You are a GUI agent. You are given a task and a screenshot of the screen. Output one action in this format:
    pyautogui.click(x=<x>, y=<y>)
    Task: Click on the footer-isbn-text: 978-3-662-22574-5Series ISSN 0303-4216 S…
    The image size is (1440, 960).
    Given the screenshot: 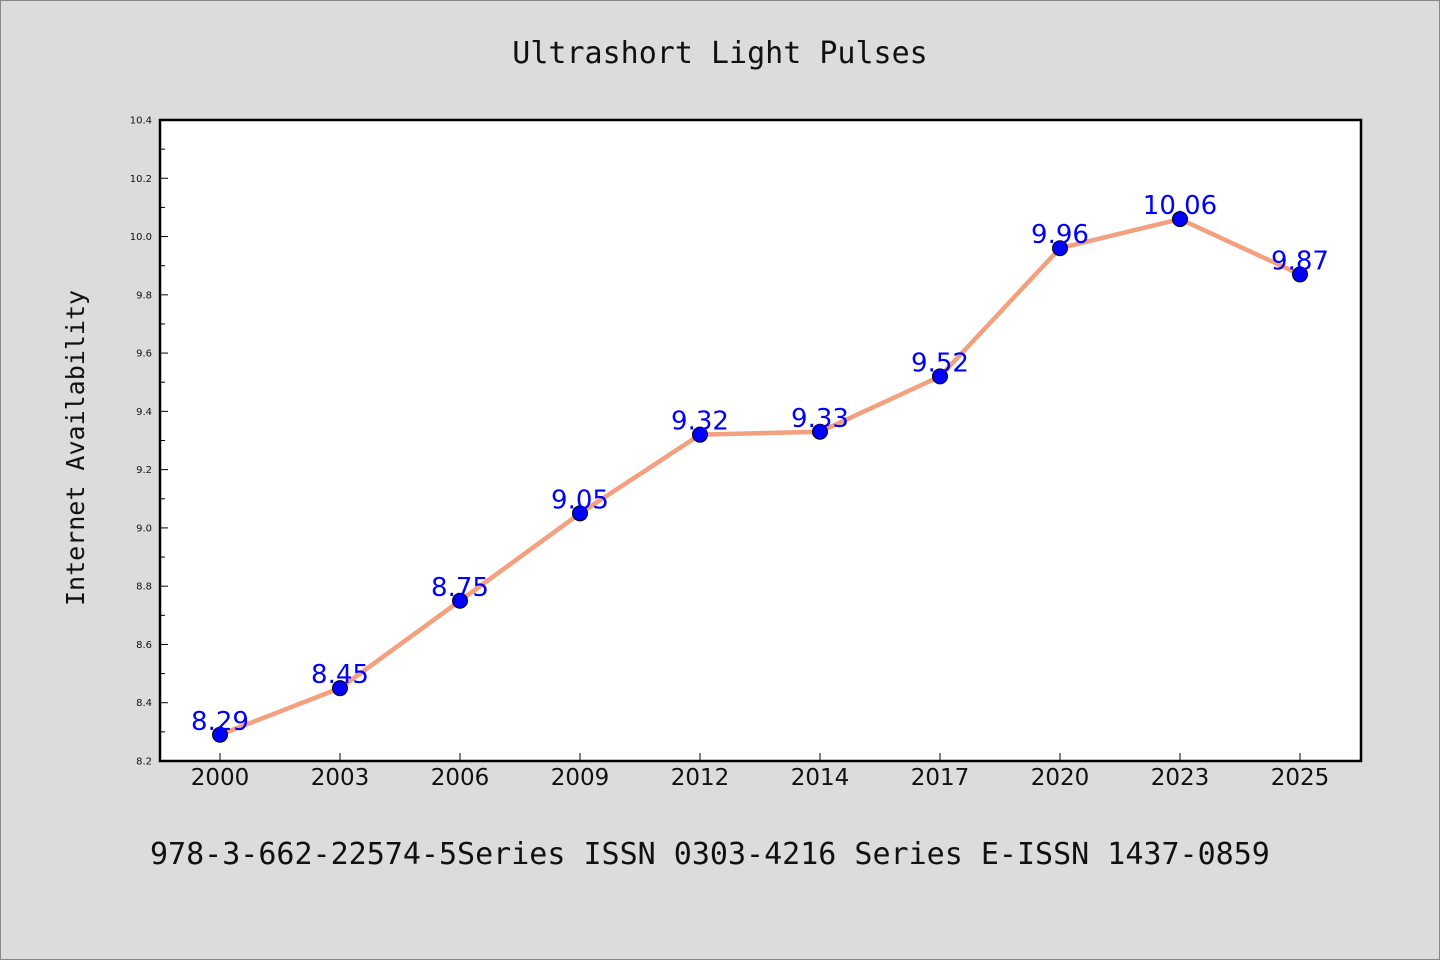 What is the action you would take?
    pyautogui.click(x=710, y=854)
    